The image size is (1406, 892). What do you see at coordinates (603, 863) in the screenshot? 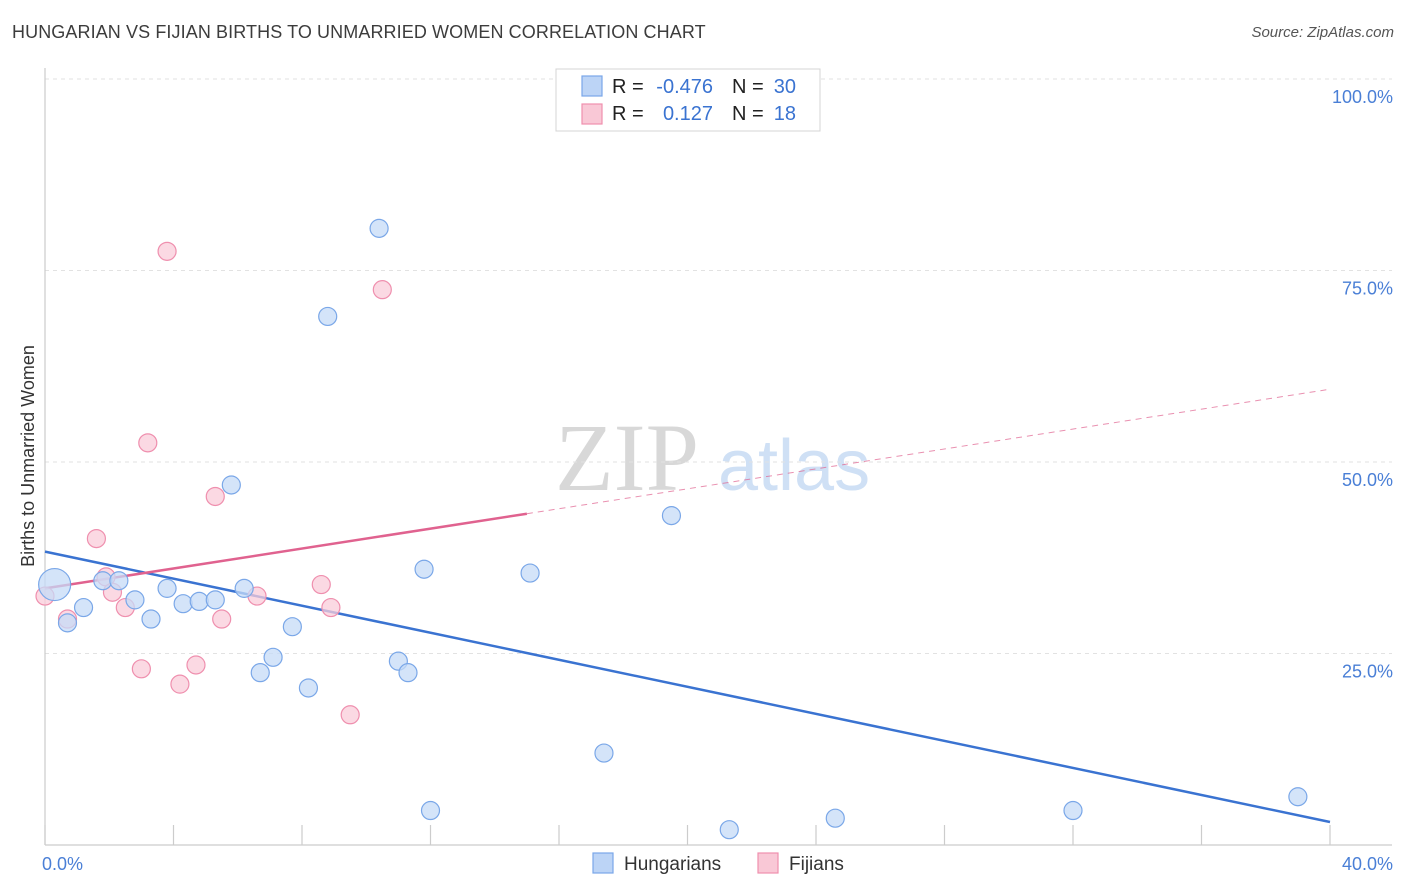
I see `series-legend-swatch-hungarians` at bounding box center [603, 863].